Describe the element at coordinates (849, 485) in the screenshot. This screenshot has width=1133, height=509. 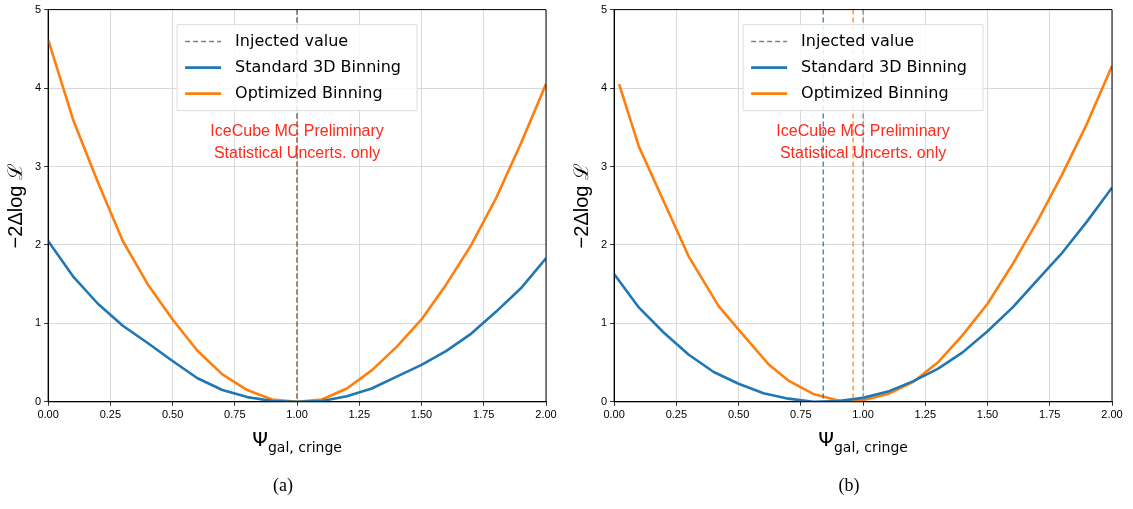
I see `text: (b)` at that location.